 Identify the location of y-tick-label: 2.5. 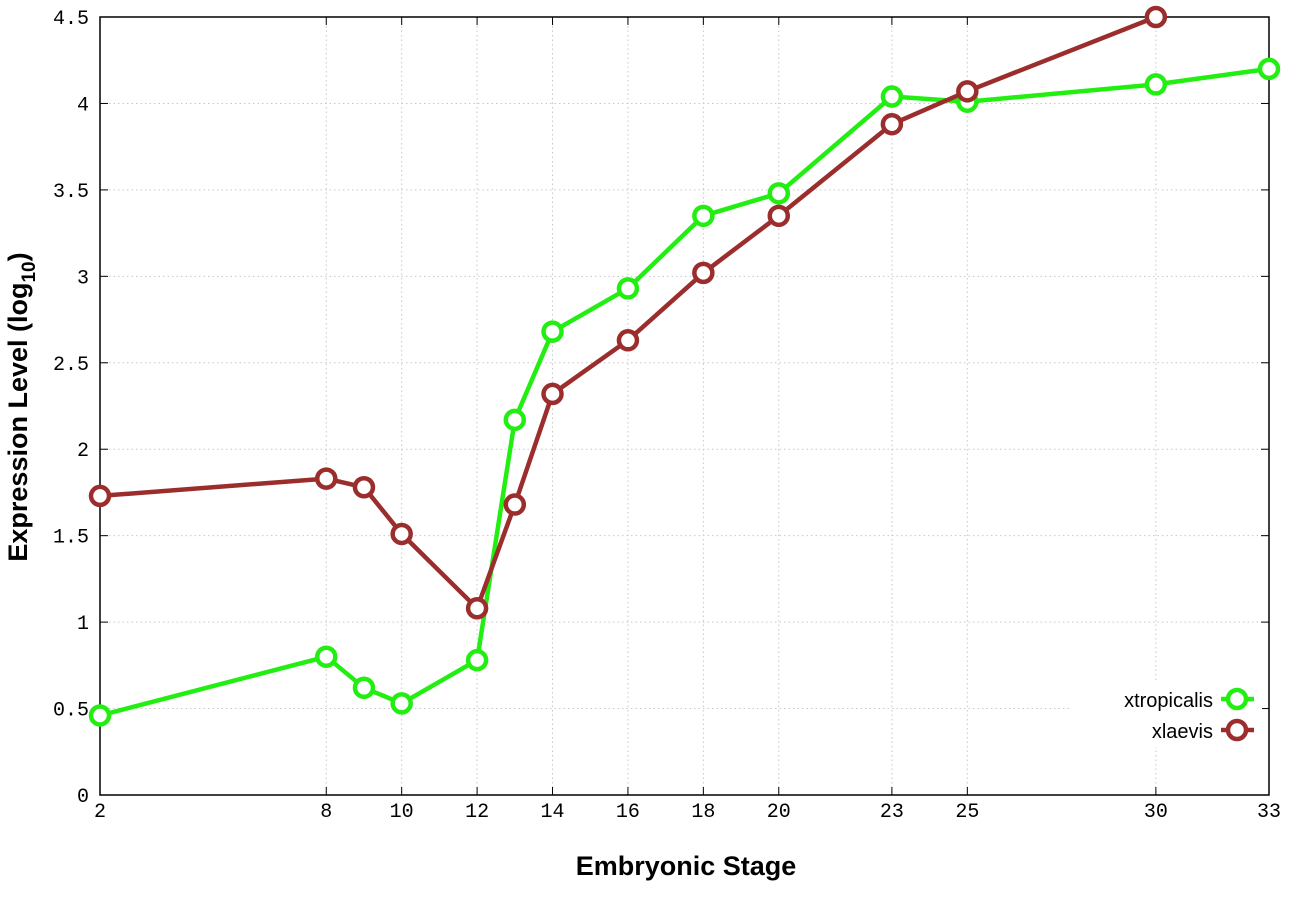
(71, 365).